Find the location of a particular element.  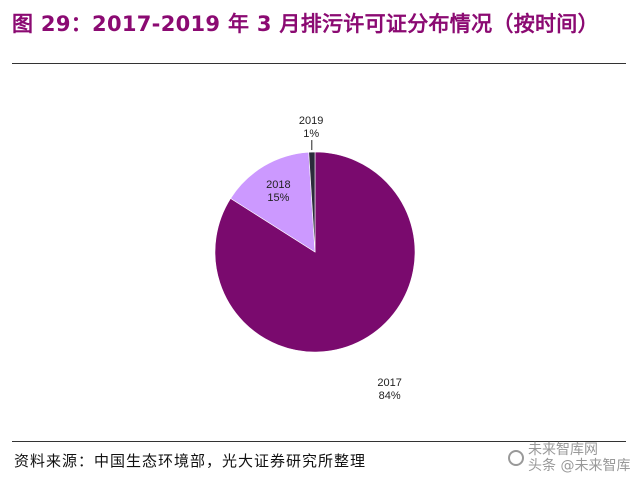

bottom-divider is located at coordinates (319, 441).